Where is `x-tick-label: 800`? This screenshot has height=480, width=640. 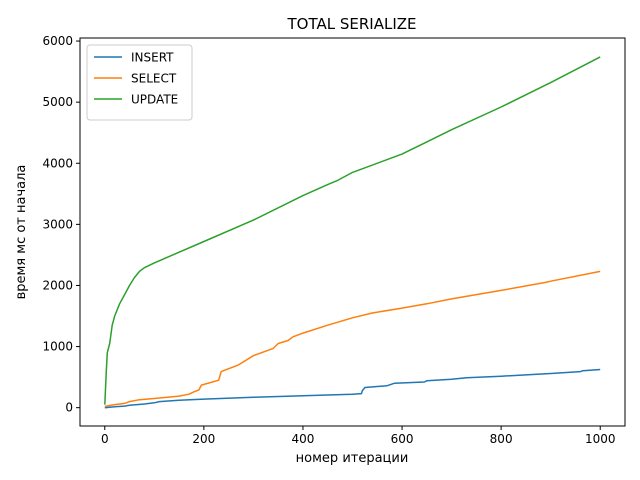 x-tick-label: 800 is located at coordinates (501, 439).